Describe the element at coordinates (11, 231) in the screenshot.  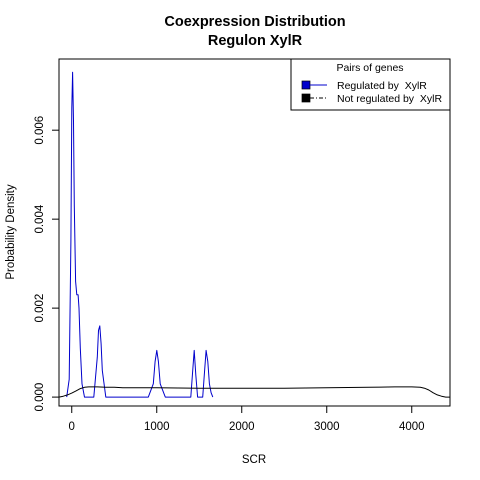
I see `y-axis-label: Probability Density` at that location.